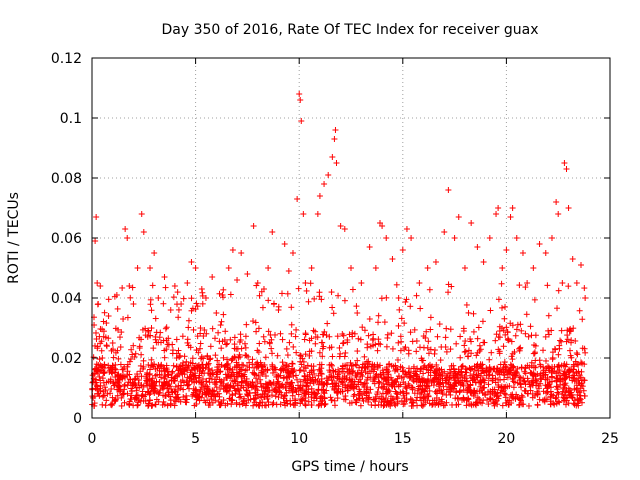 This screenshot has height=480, width=640. I want to click on y-tick-label: 0.02, so click(66, 359).